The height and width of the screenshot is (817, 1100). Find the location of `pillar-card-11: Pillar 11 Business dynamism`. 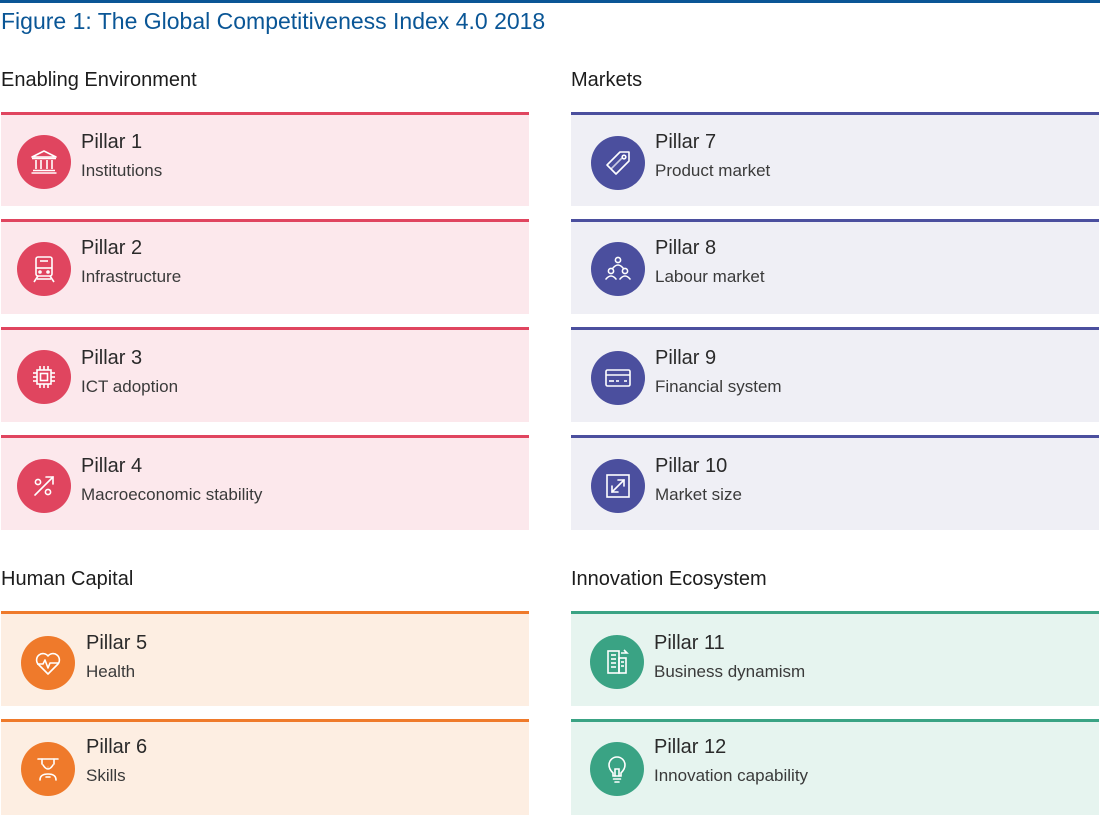

pillar-card-11: Pillar 11 Business dynamism is located at coordinates (835, 658).